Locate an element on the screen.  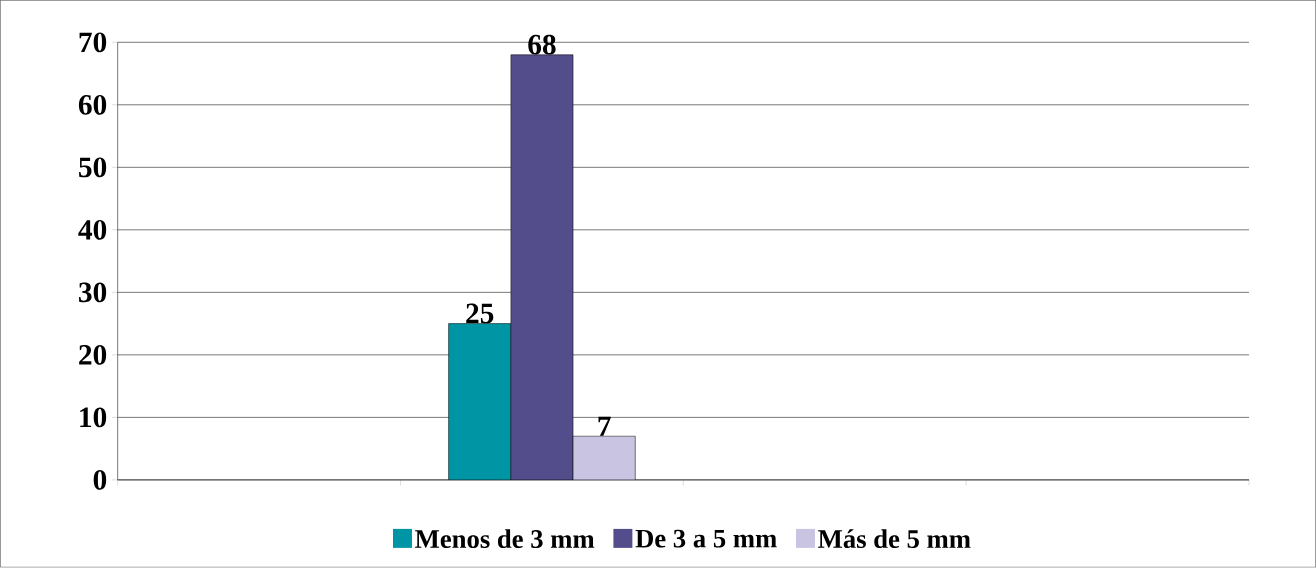
data-label: 25 is located at coordinates (480, 313).